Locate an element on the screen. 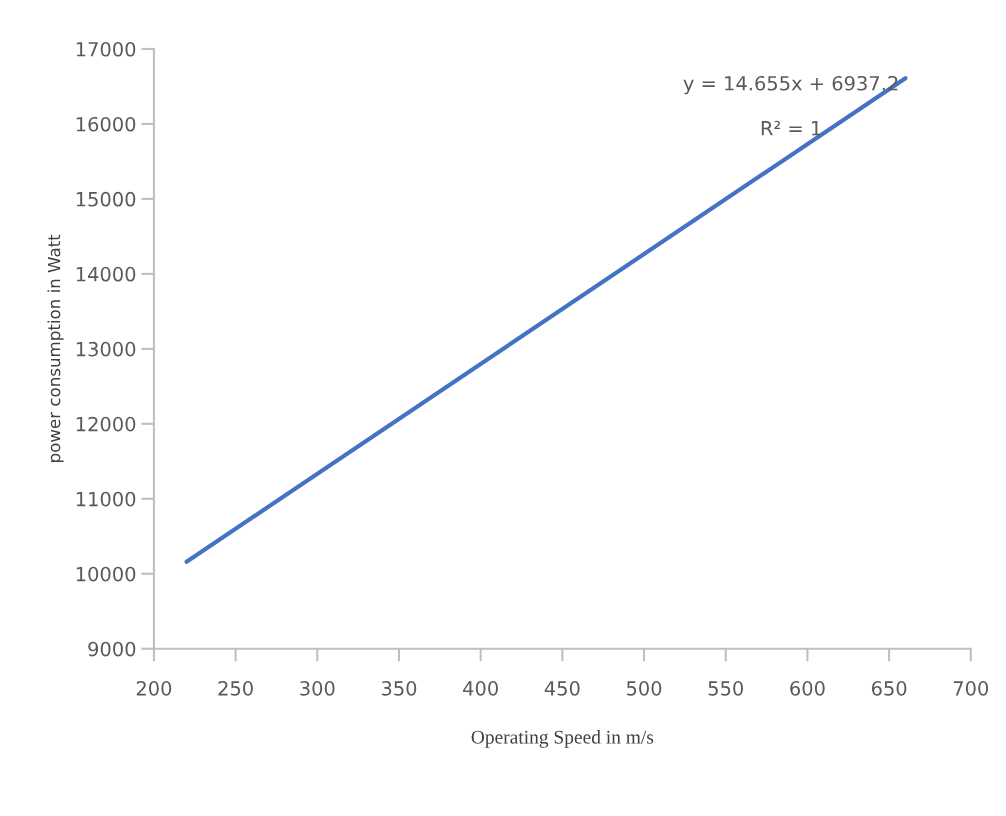 This screenshot has height=816, width=1006. y-tick-label: 10000 is located at coordinates (106, 574).